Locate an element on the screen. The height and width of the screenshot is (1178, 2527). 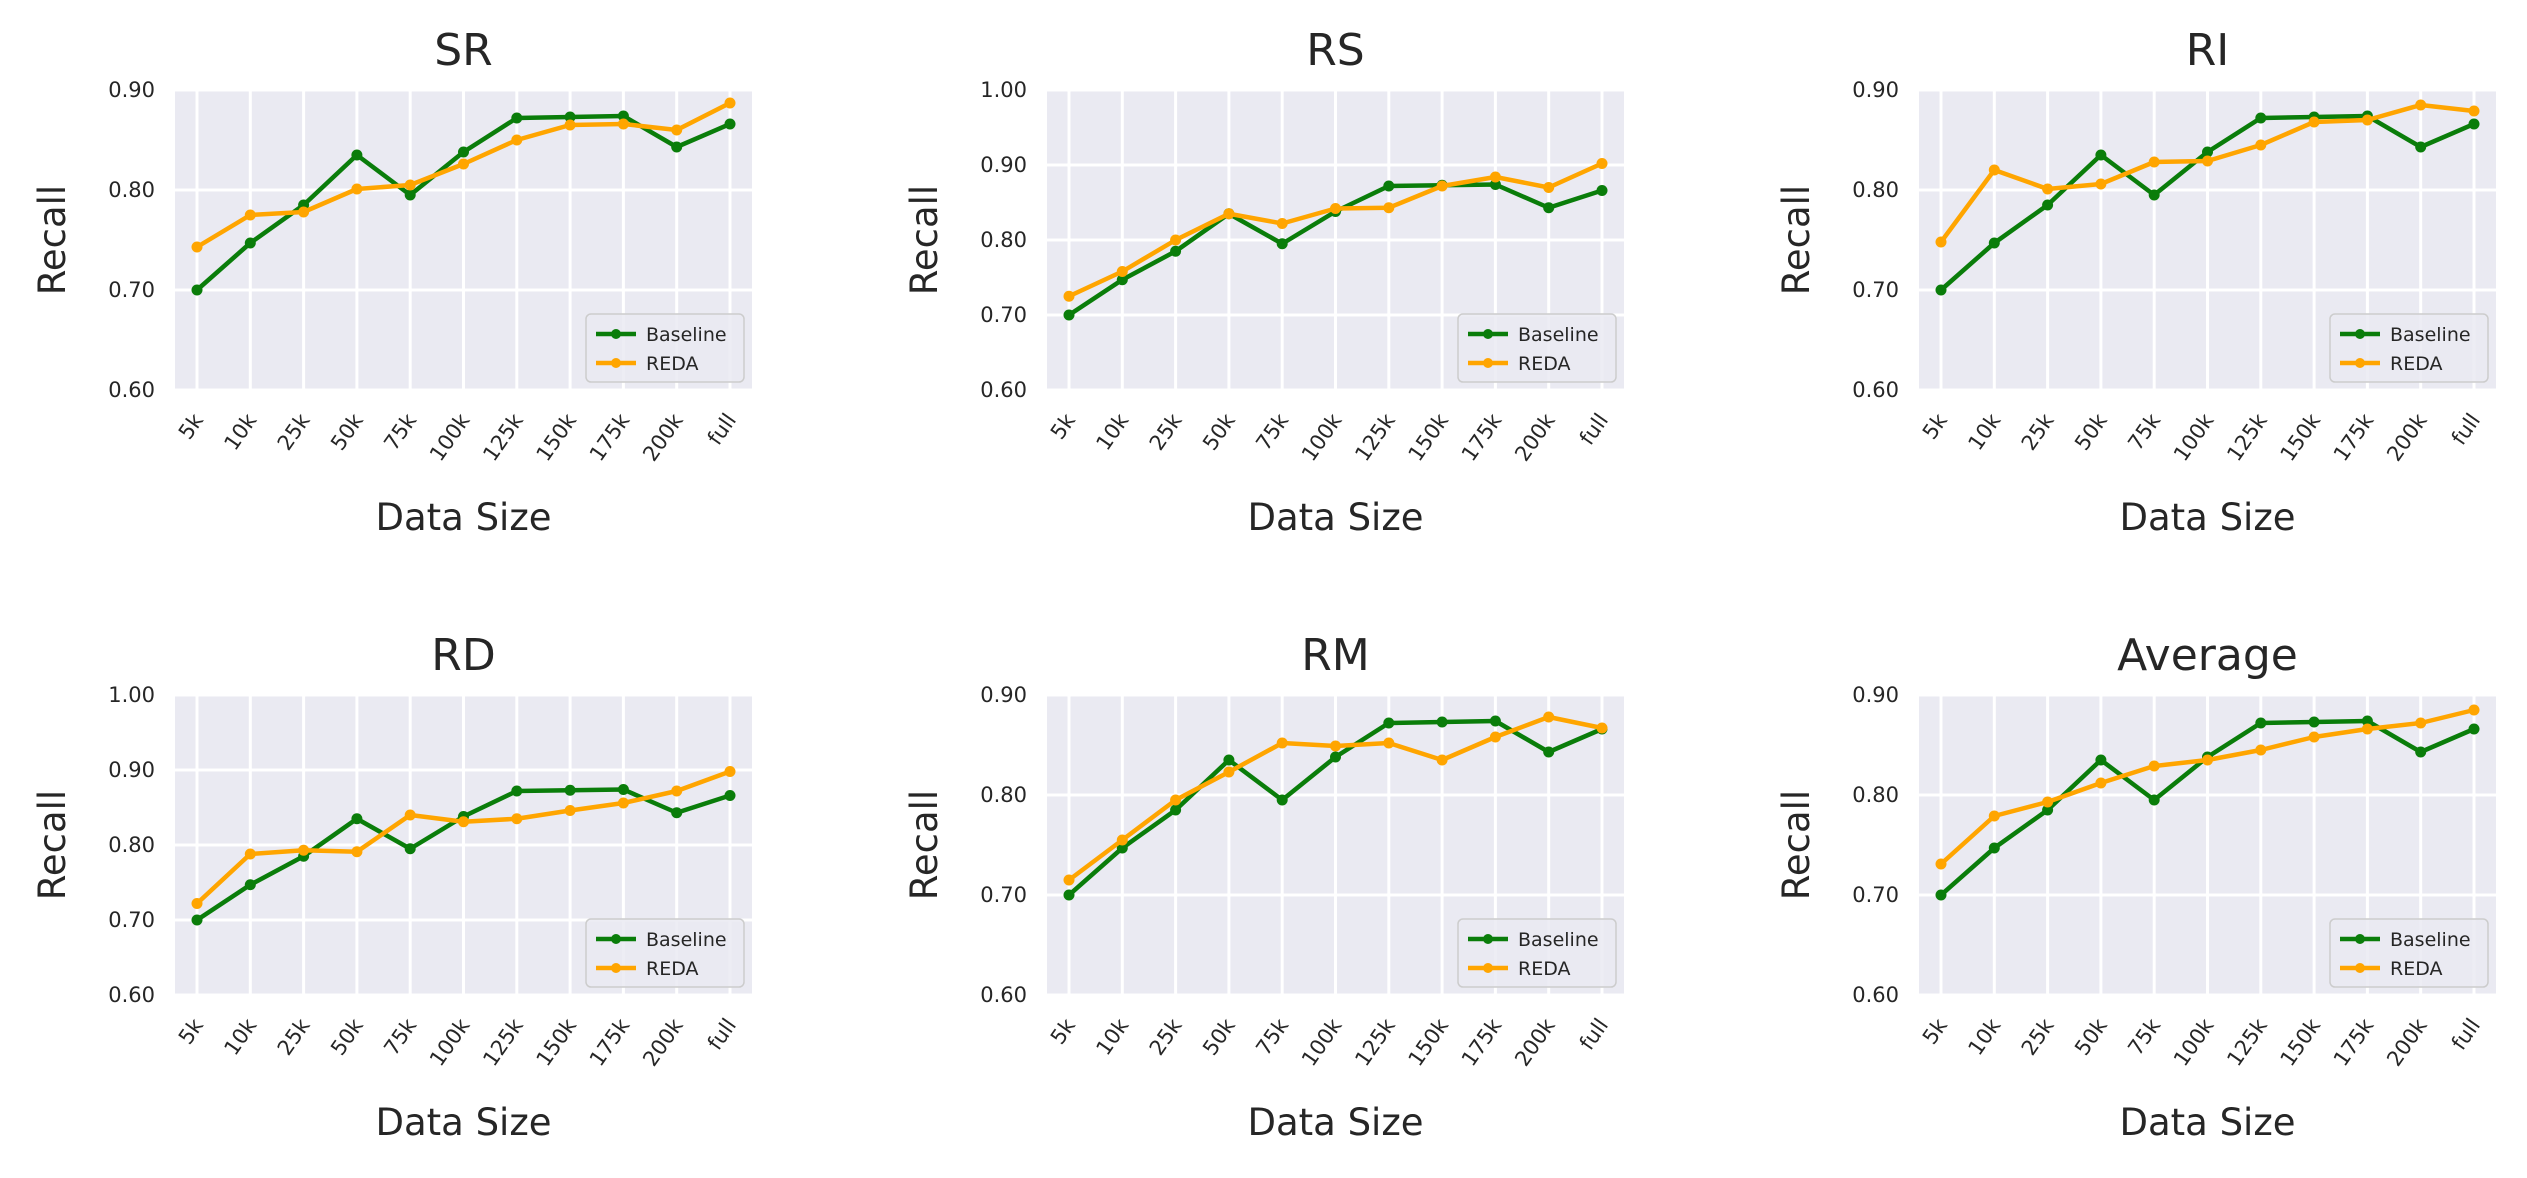
y-tick-label: 0.60 is located at coordinates (131, 995).